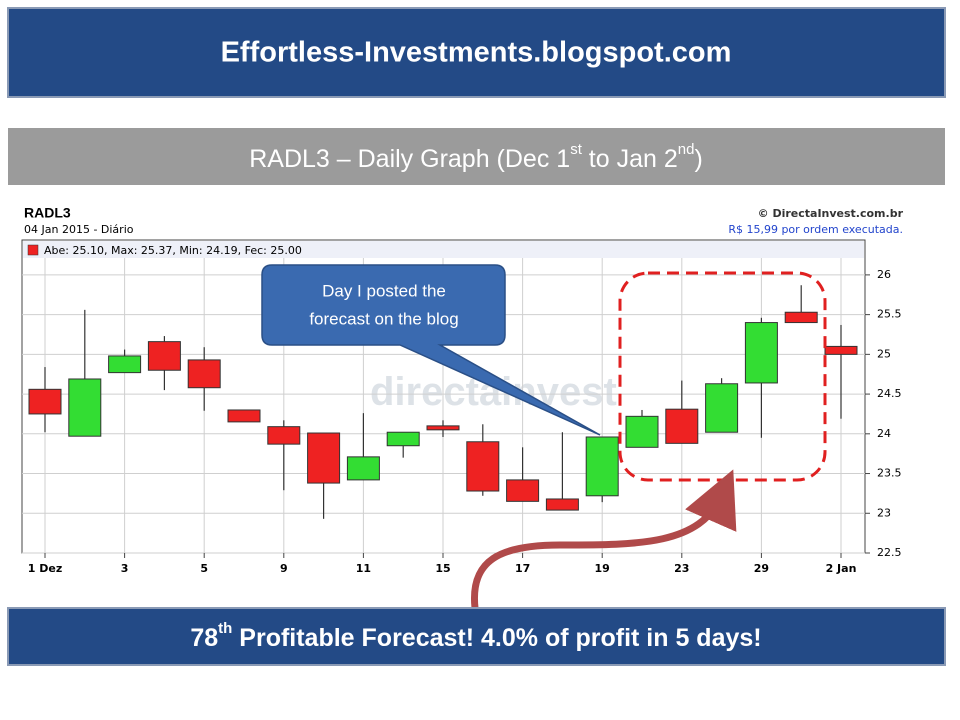 Image resolution: width=960 pixels, height=720 pixels. What do you see at coordinates (698, 159) in the screenshot?
I see `subtitle-part: )` at bounding box center [698, 159].